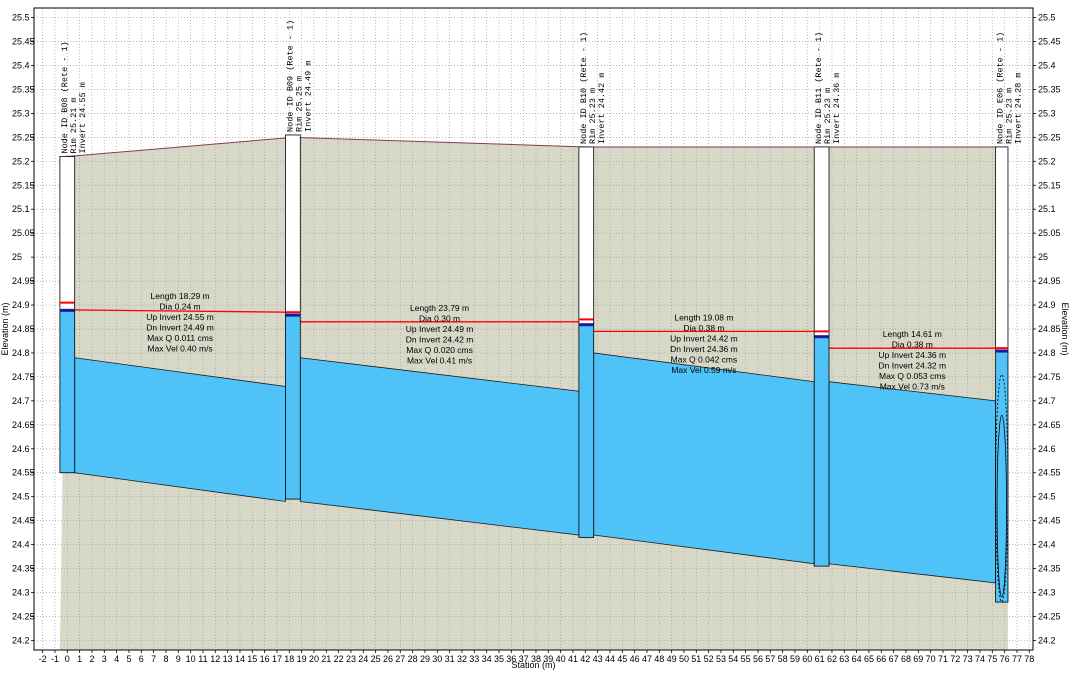  What do you see at coordinates (179, 348) in the screenshot?
I see `pipe-label-line: Max Vel 0.40 m/s` at bounding box center [179, 348].